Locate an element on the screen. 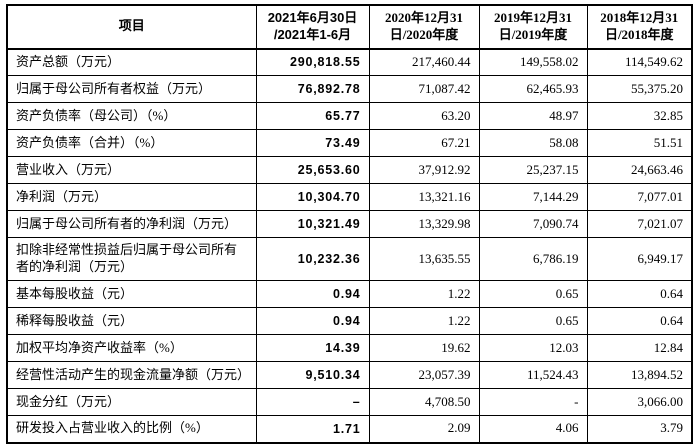  value-2018: 3,066.00 is located at coordinates (639, 402).